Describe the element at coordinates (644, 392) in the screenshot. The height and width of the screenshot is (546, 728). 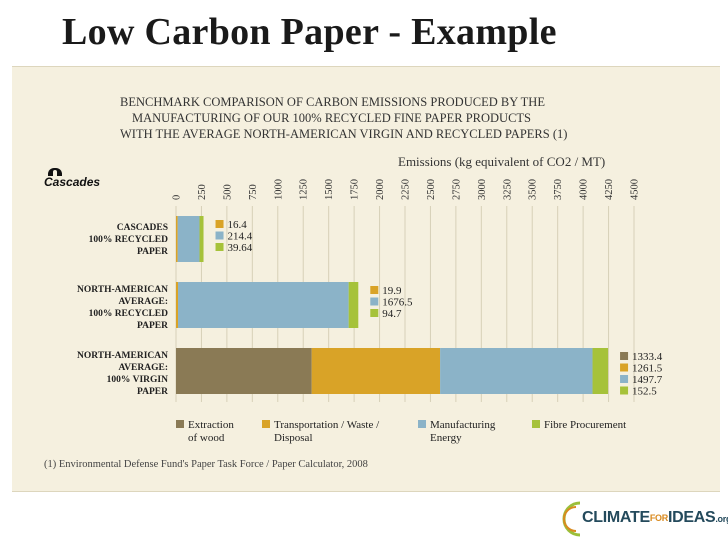
I see `value-label-2-3: 152.5` at that location.